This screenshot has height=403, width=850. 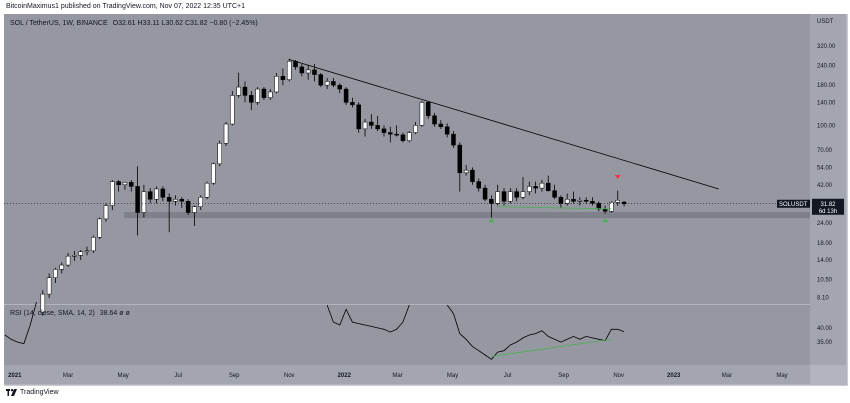 I want to click on time-axis-tick-label: 2023, so click(x=674, y=376).